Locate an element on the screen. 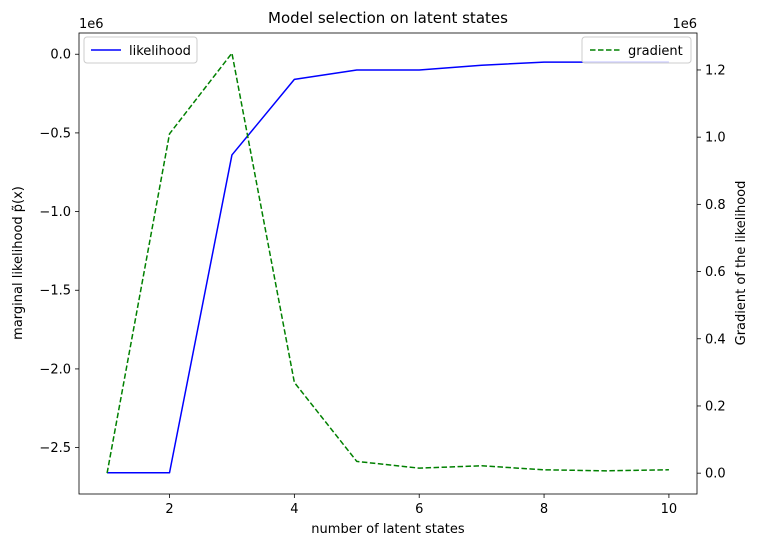  left-y-axis: 0.0 −0.5 −1.0 −1.5 −2.0 −2.5 is located at coordinates (59, 252).